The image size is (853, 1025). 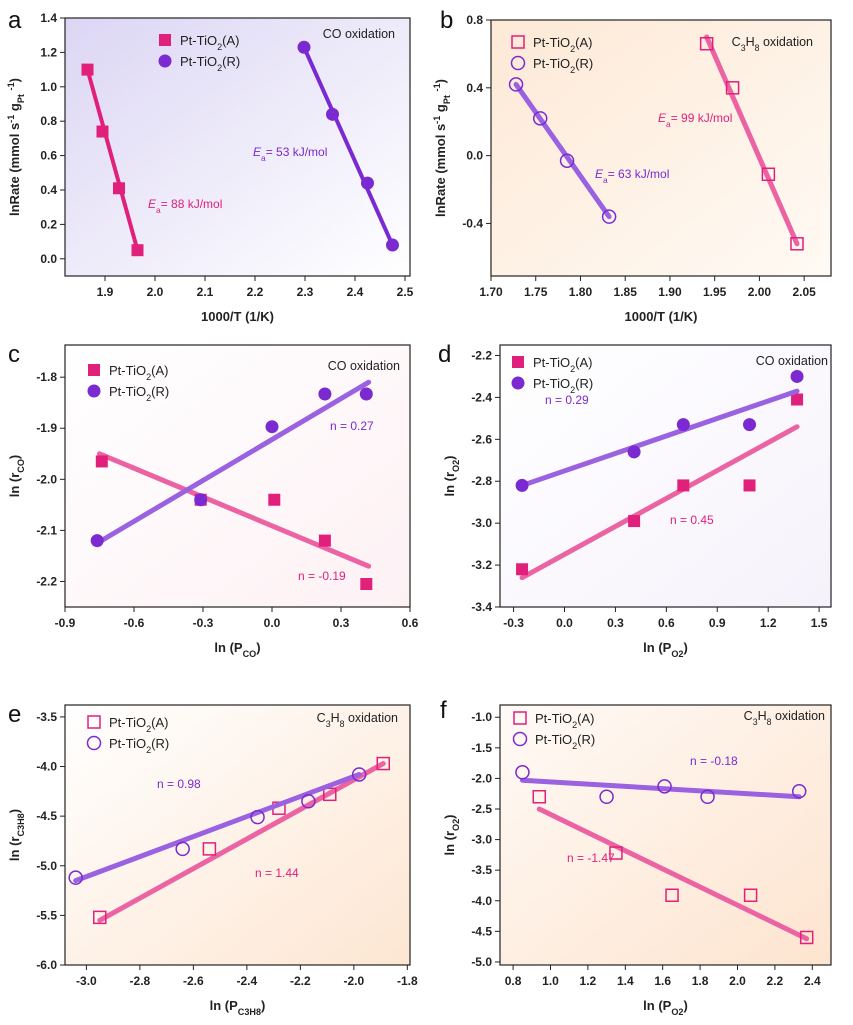 I want to click on annotation-R: n = 0.29, so click(x=567, y=400).